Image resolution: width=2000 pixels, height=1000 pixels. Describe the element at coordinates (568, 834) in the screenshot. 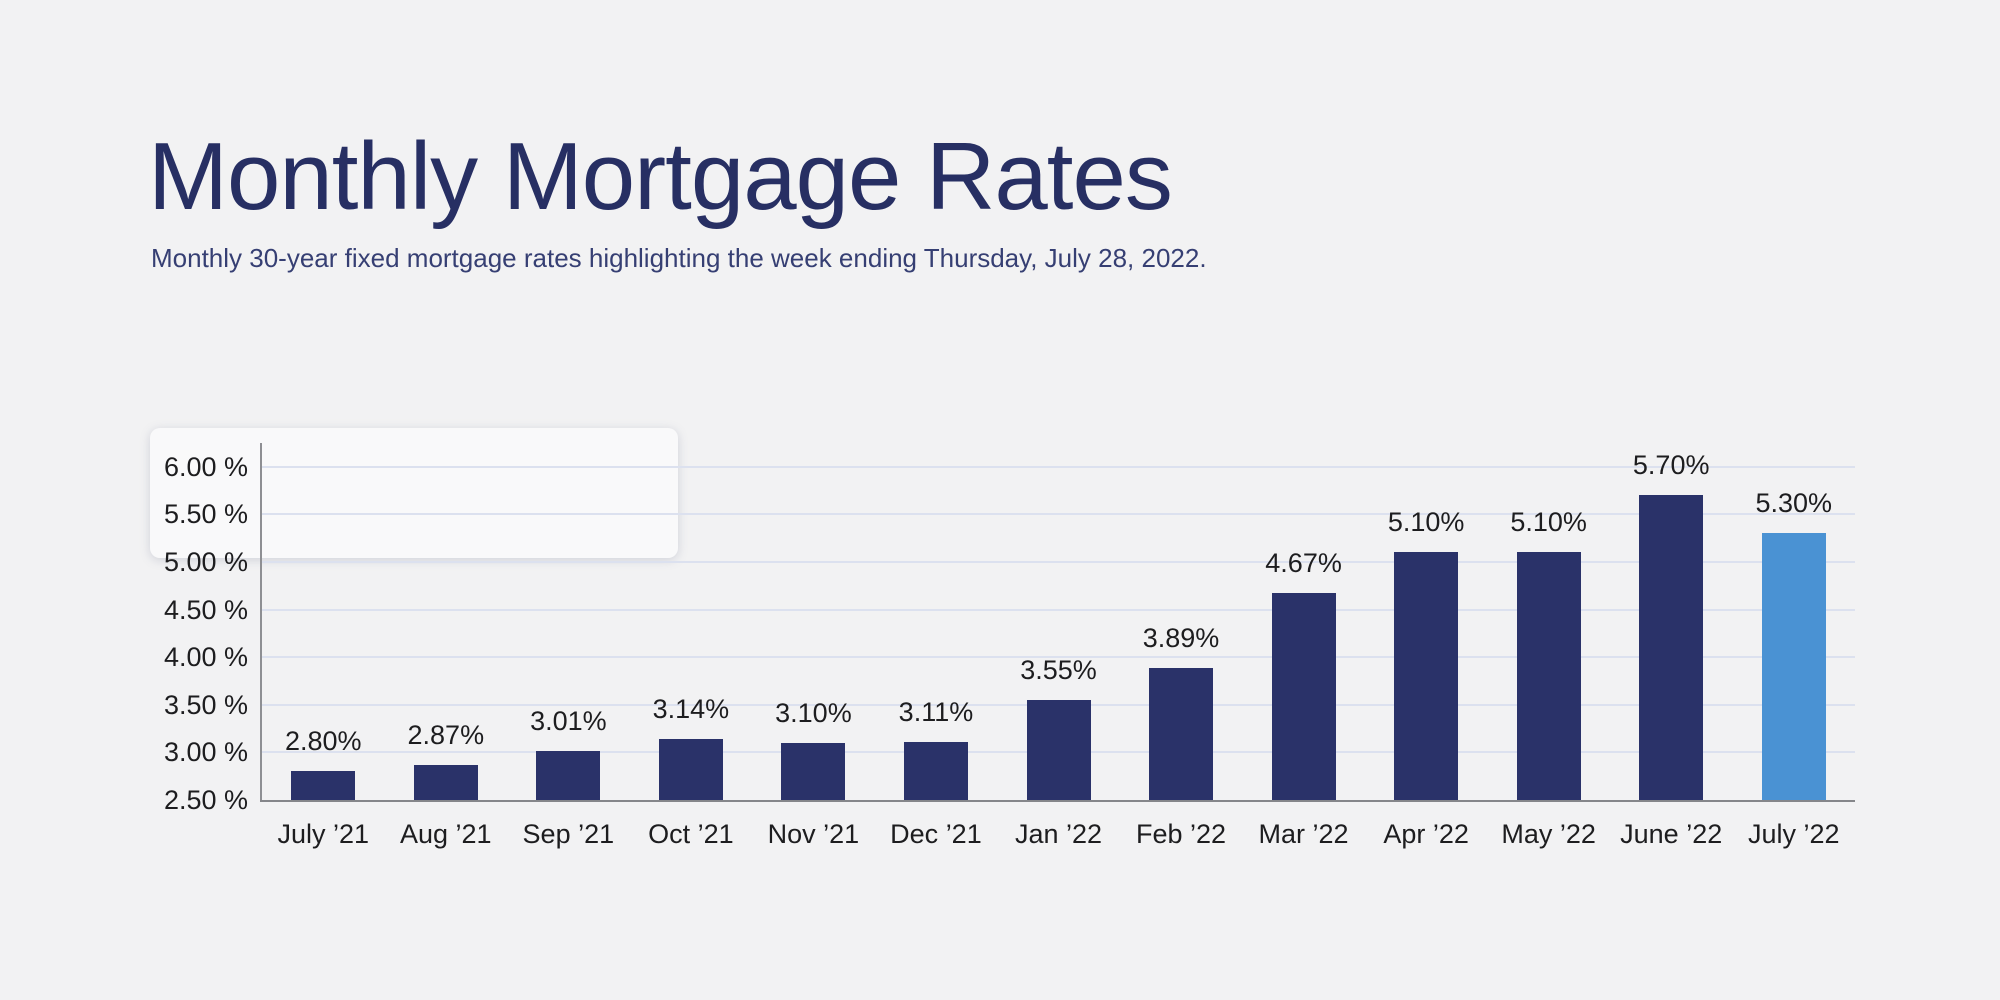

I see `x-axis-tick-label: Sep ’21` at that location.